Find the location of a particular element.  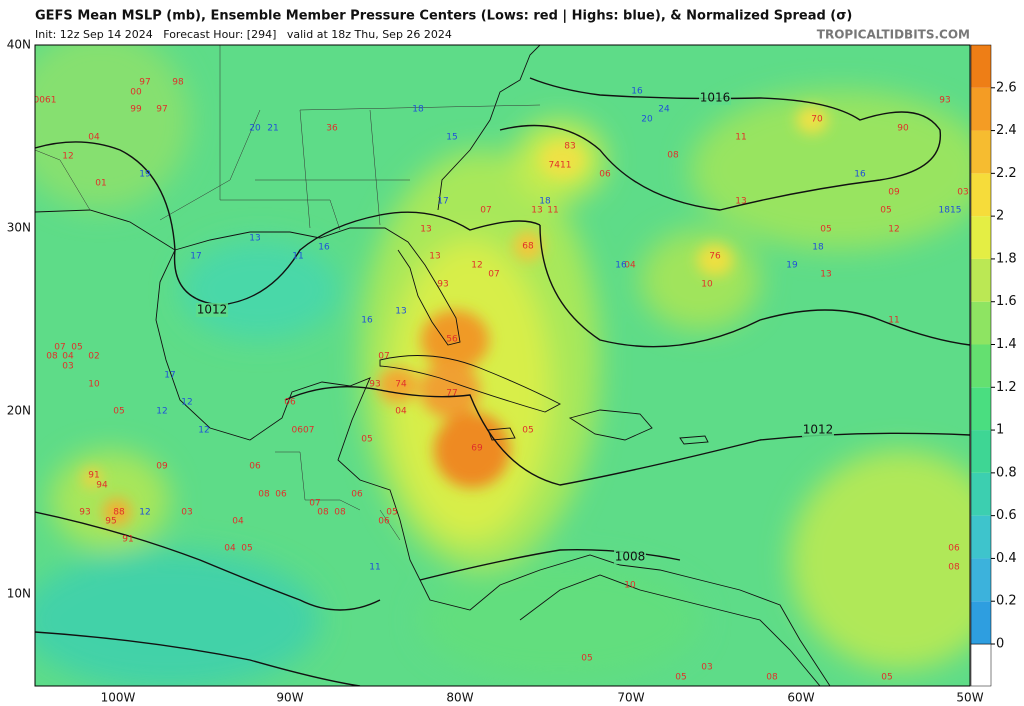

low-center: 99 is located at coordinates (136, 110).